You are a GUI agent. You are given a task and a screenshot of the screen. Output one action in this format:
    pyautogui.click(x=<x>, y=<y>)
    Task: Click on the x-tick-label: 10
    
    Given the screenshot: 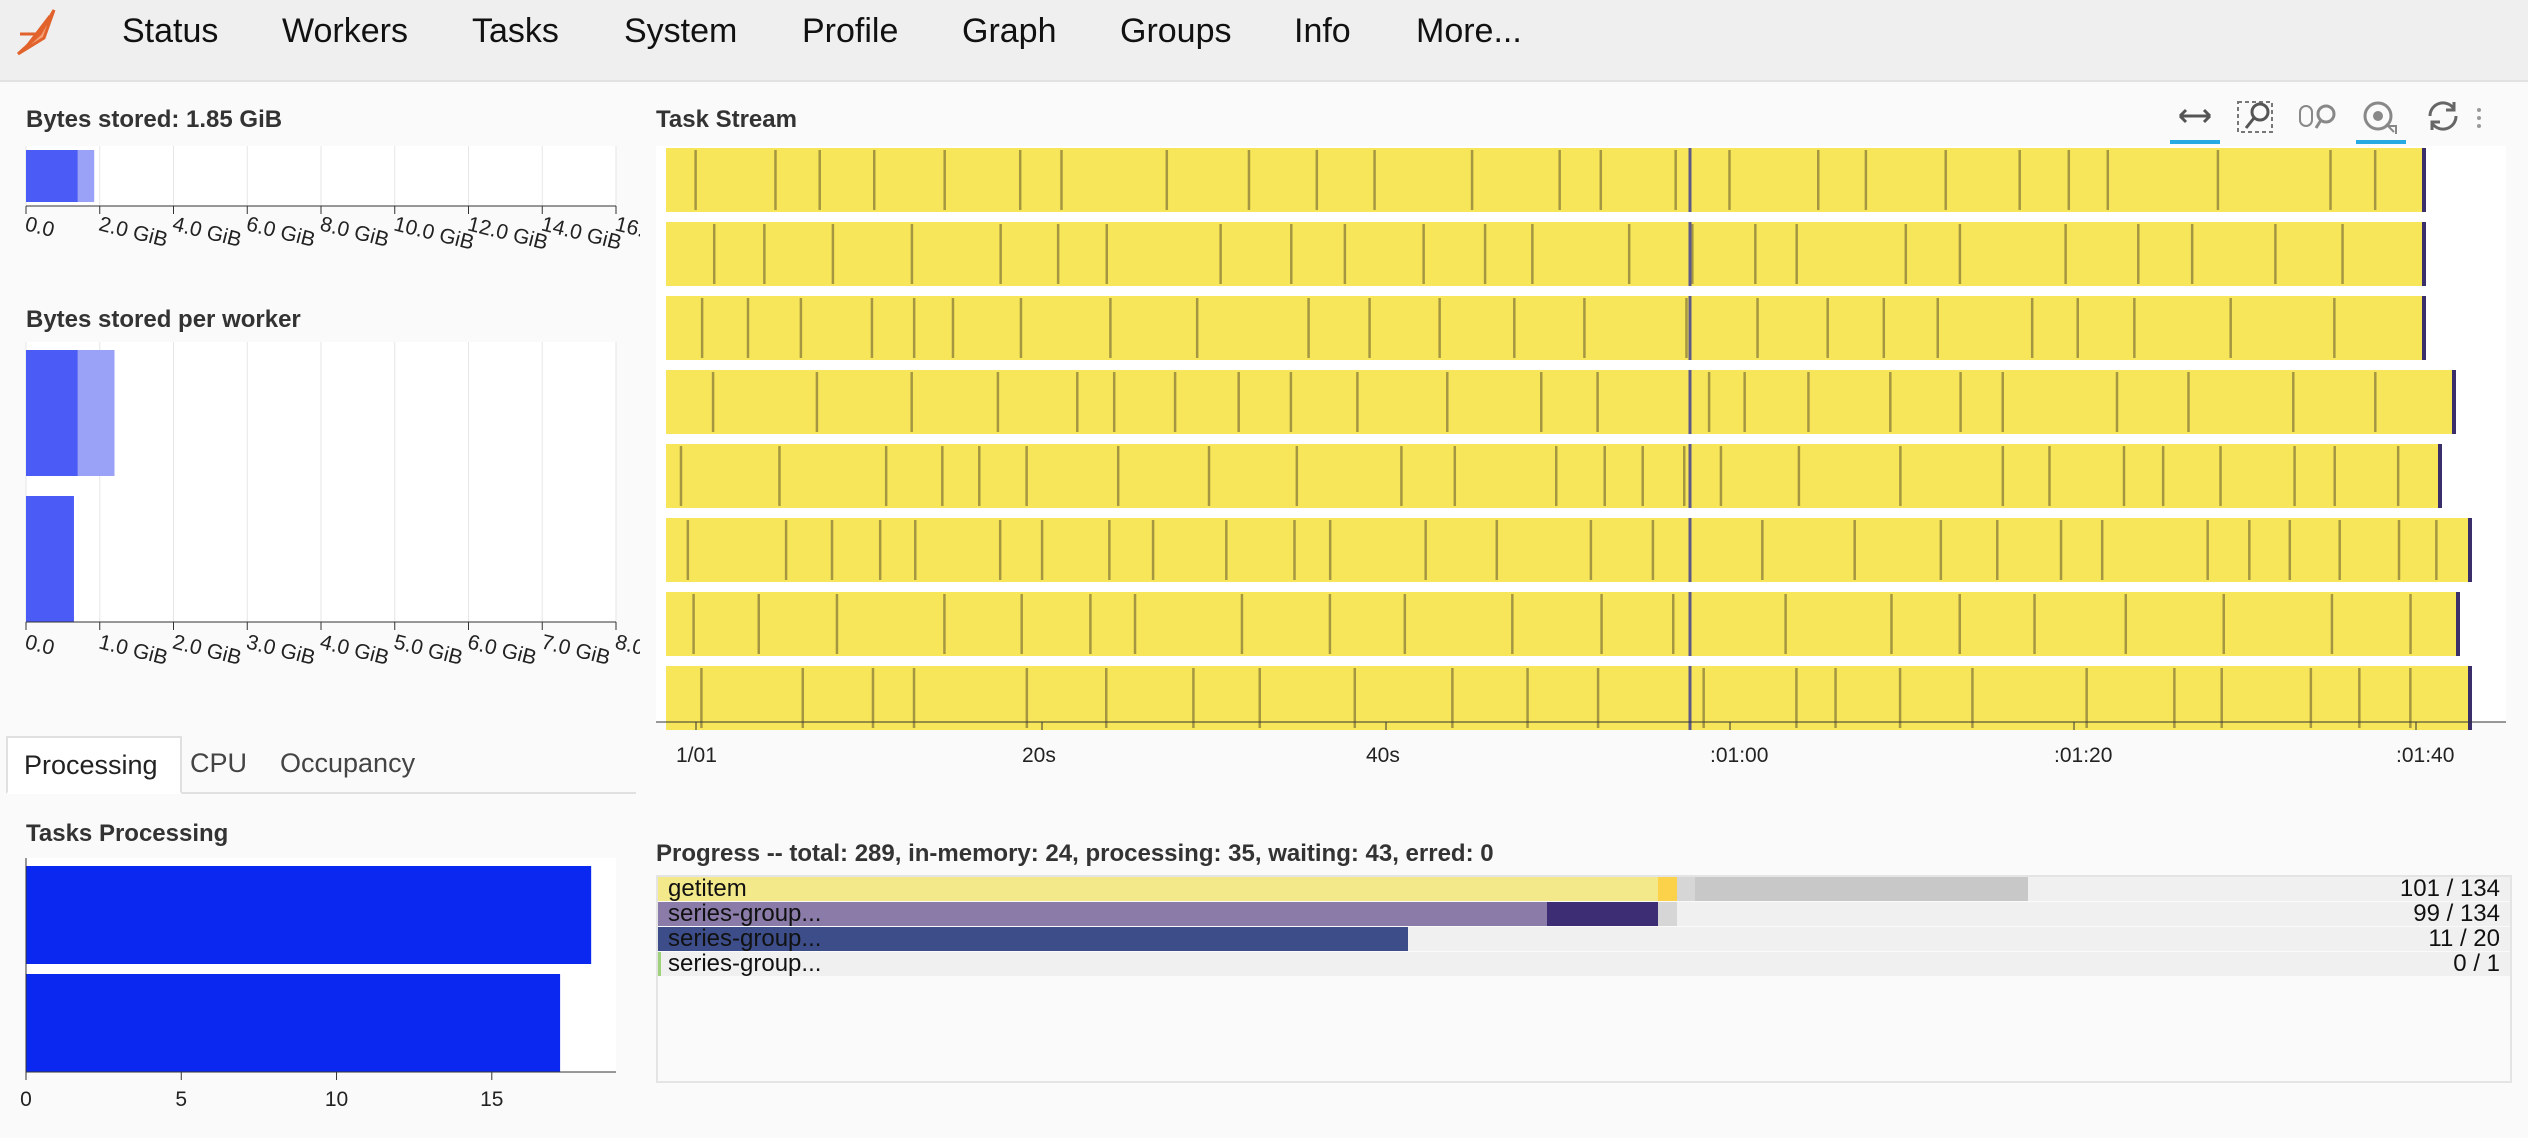 What is the action you would take?
    pyautogui.click(x=336, y=1099)
    